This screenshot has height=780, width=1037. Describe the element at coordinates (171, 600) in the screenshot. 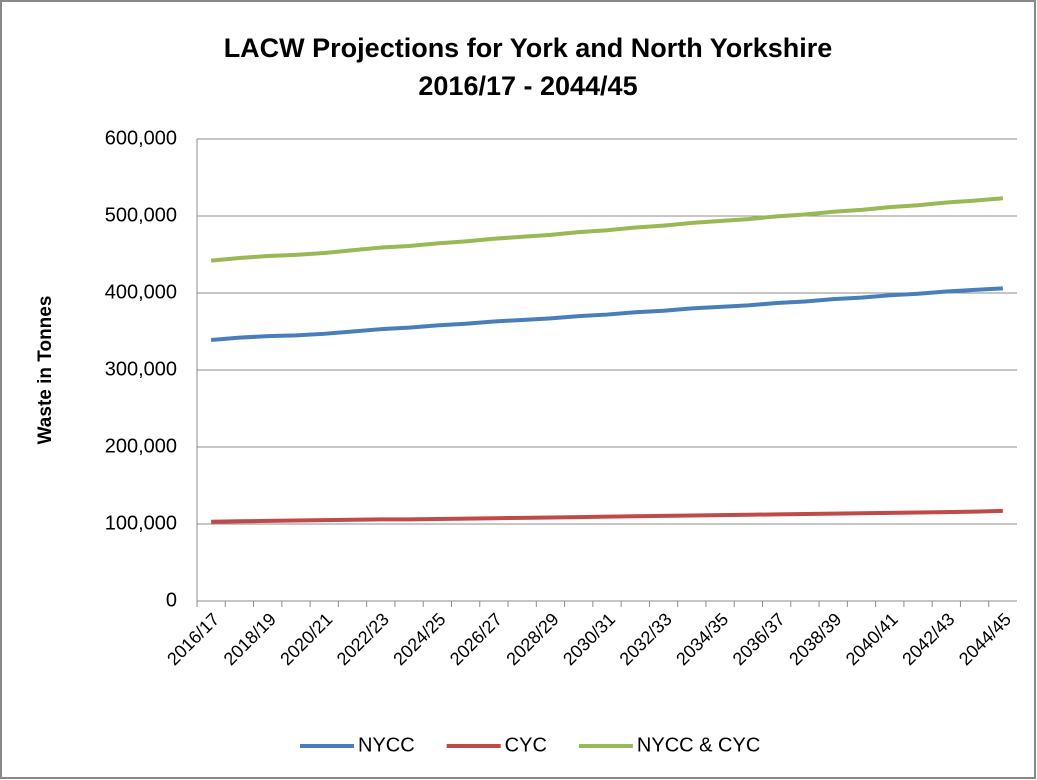

I see `y-tick-label: 0` at that location.